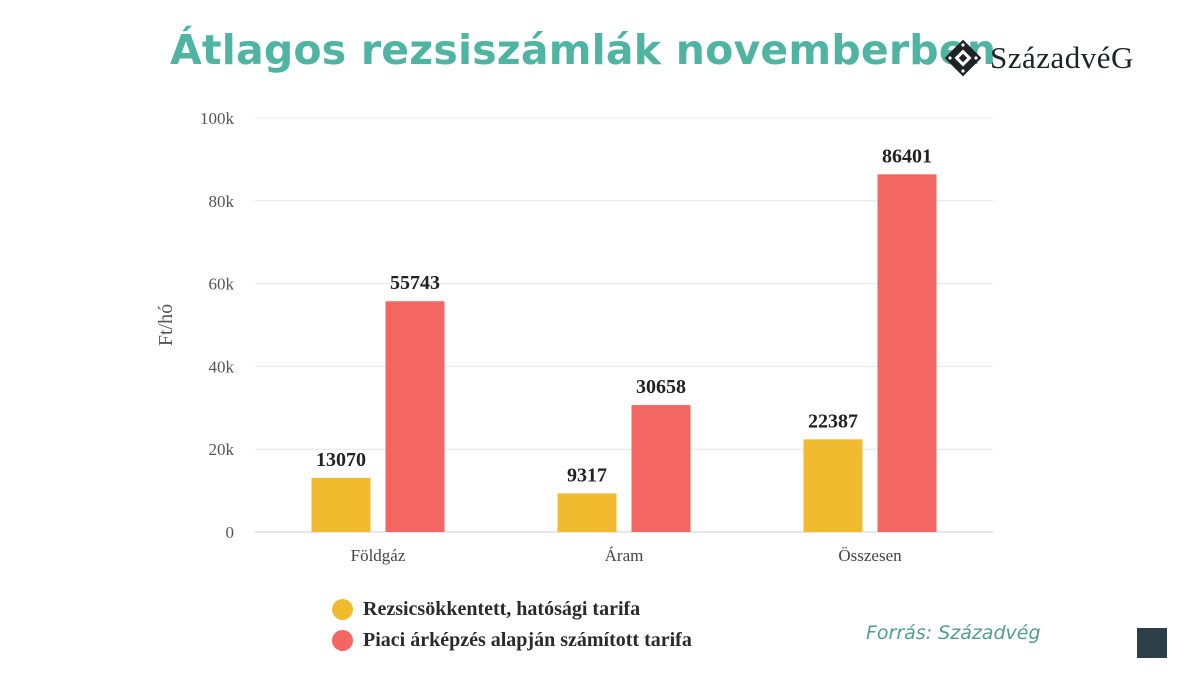  I want to click on brand-logo: SzázadvéG, so click(1039, 58).